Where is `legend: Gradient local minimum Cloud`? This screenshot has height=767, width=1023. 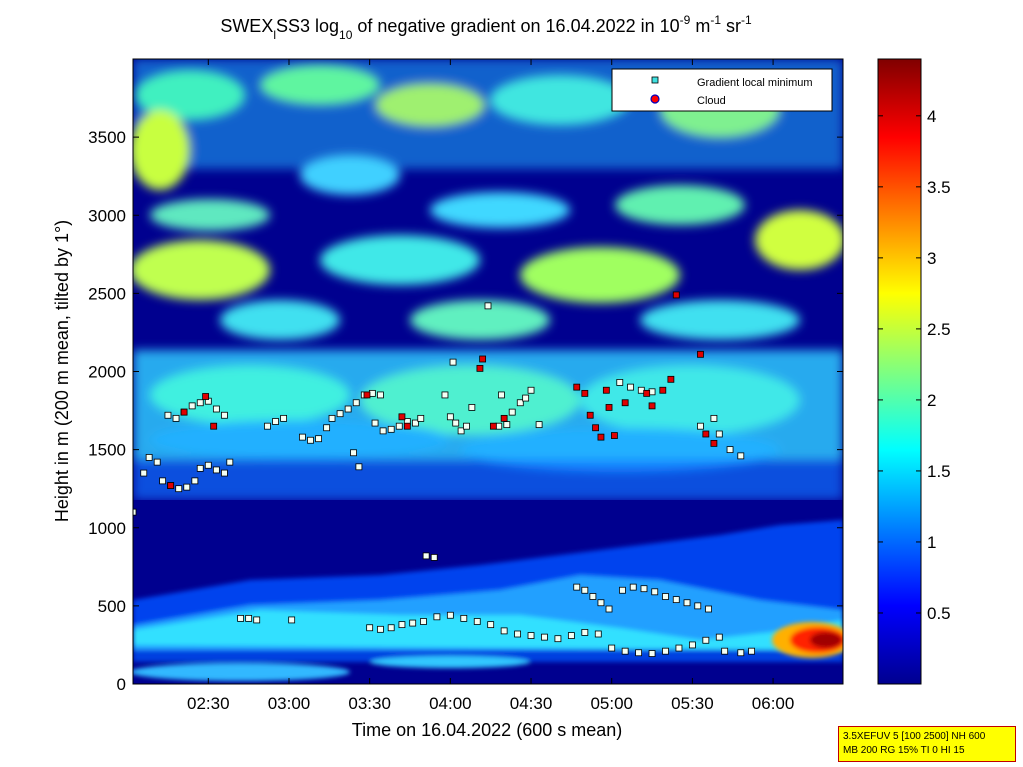 legend: Gradient local minimum Cloud is located at coordinates (722, 90).